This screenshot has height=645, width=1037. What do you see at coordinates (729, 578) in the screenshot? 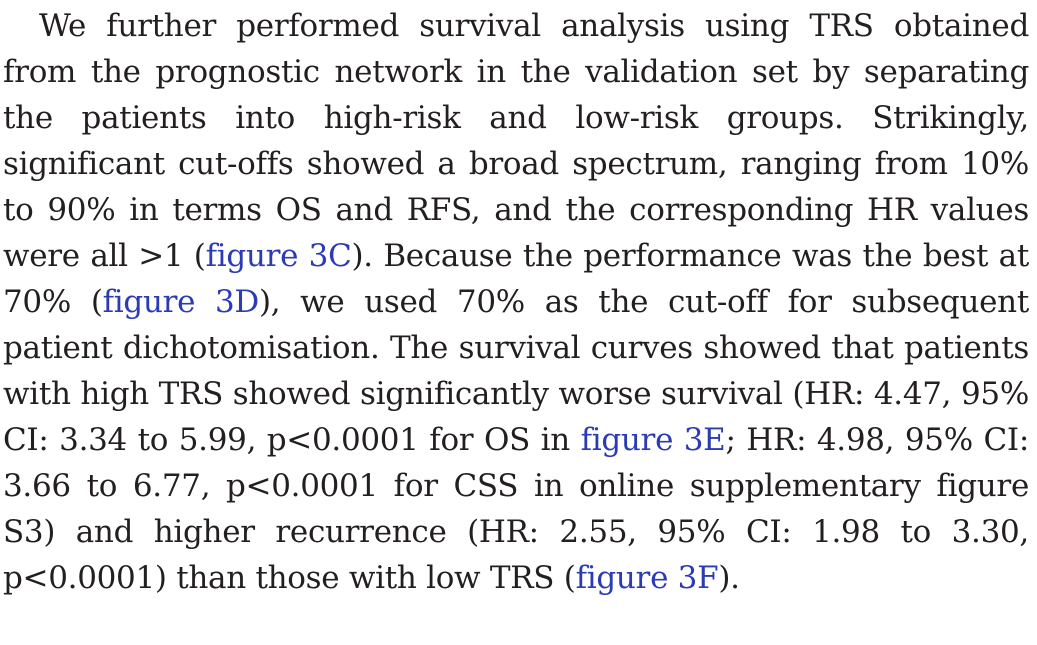
I see `paragraph-text: ).` at bounding box center [729, 578].